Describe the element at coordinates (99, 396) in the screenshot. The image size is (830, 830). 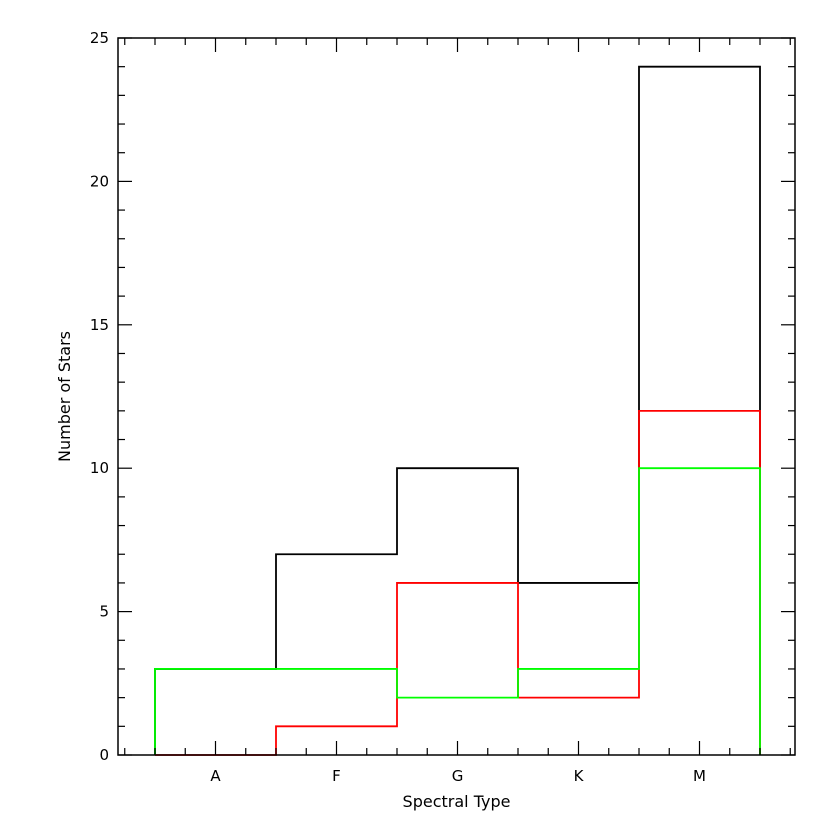
I see `y-tick-labels: 0 5 10 15 20 25` at that location.